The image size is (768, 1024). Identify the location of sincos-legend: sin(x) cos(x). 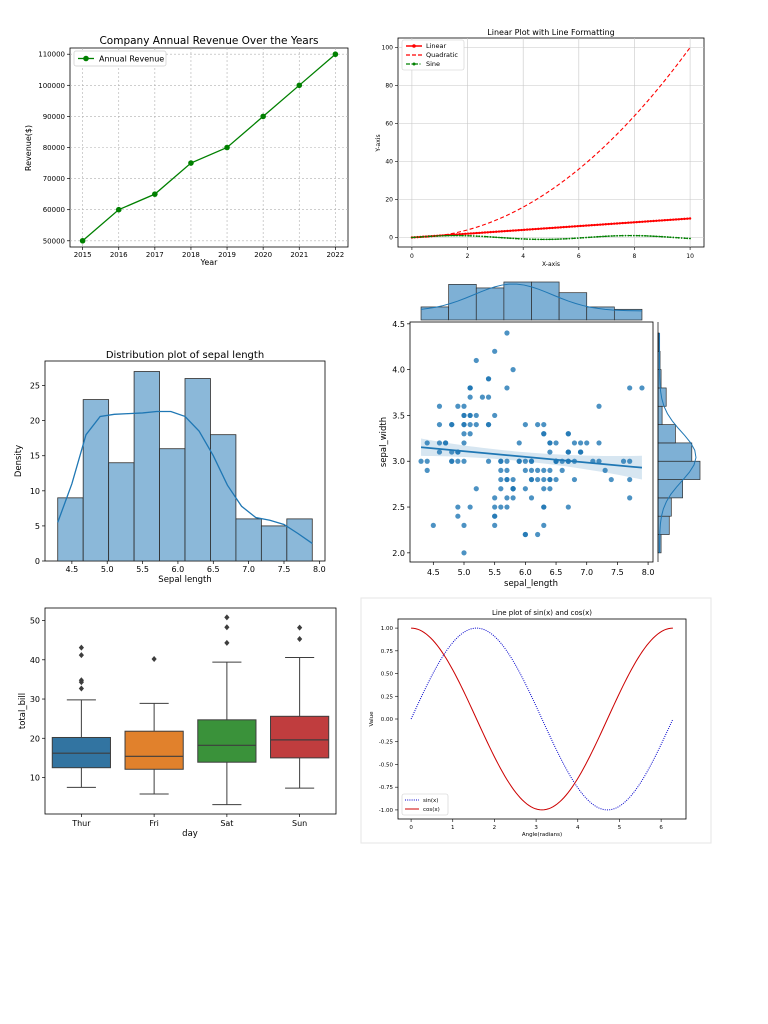
(425, 804).